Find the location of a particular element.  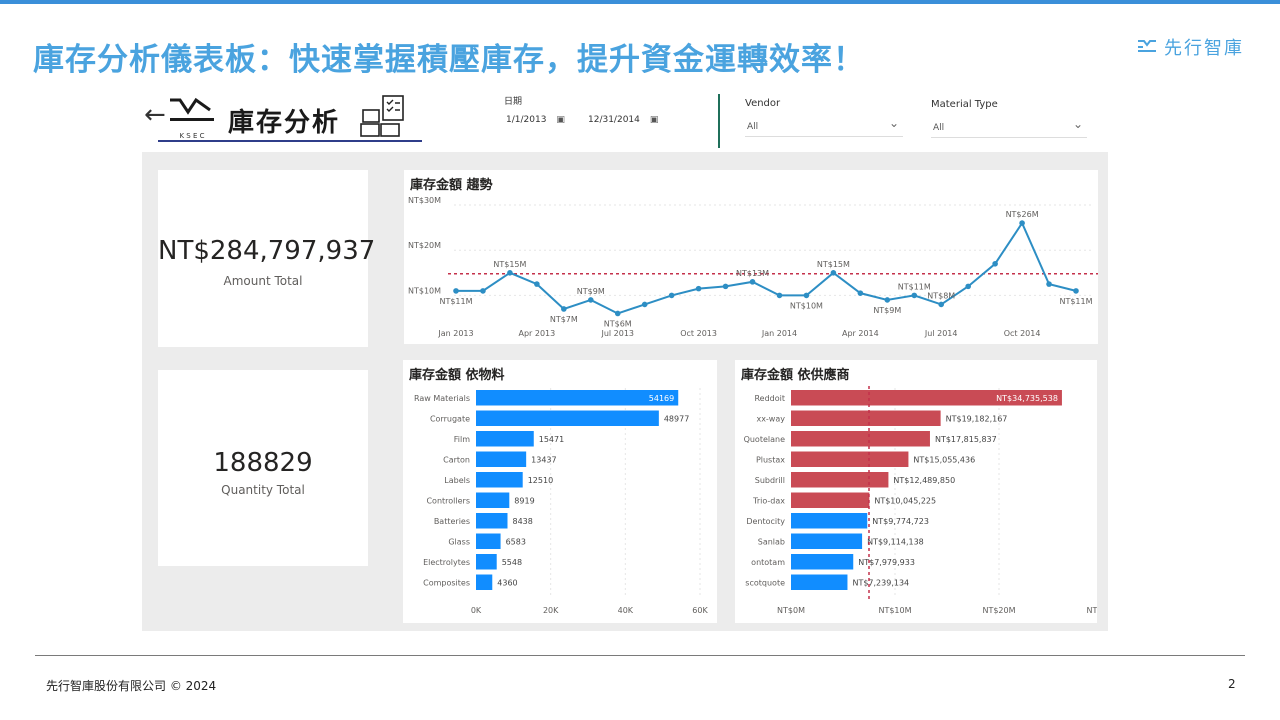

top-accent-bar is located at coordinates (640, 2).